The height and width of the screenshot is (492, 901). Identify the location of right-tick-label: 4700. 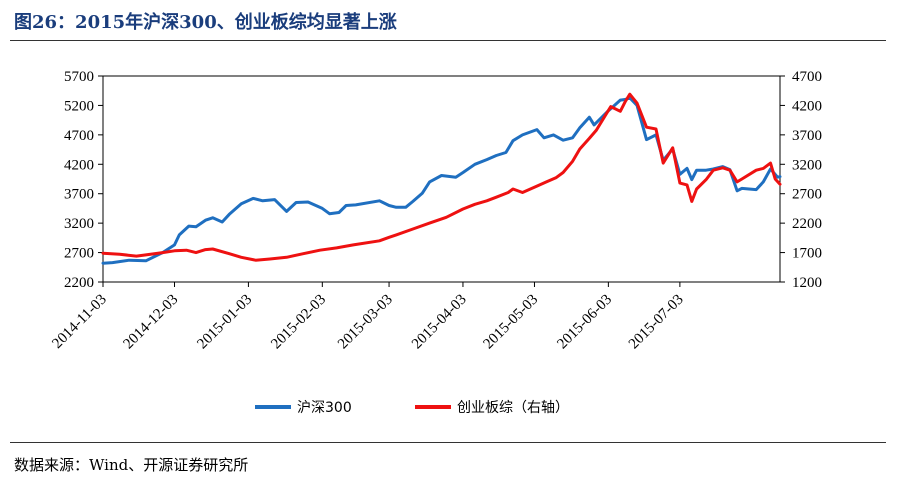
(807, 77).